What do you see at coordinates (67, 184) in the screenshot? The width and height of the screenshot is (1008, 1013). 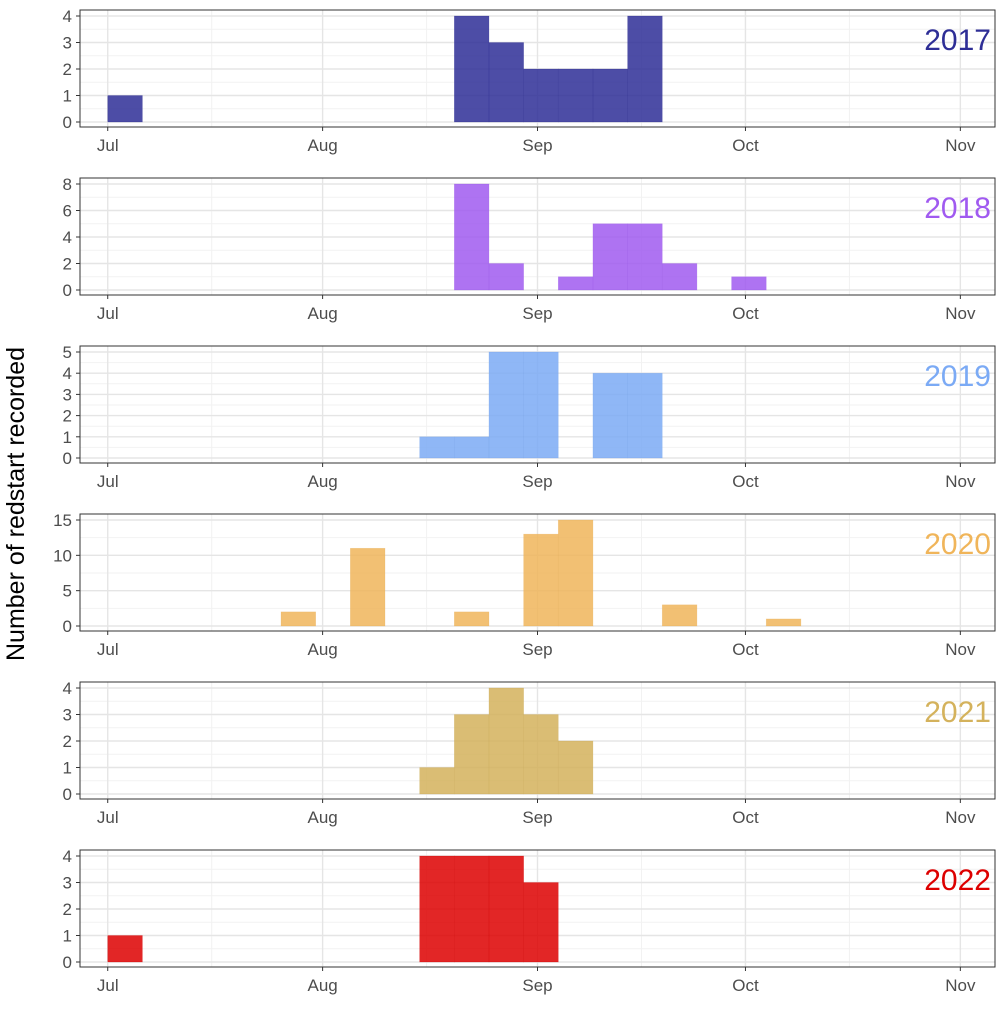 I see `y-tick-label: 8` at bounding box center [67, 184].